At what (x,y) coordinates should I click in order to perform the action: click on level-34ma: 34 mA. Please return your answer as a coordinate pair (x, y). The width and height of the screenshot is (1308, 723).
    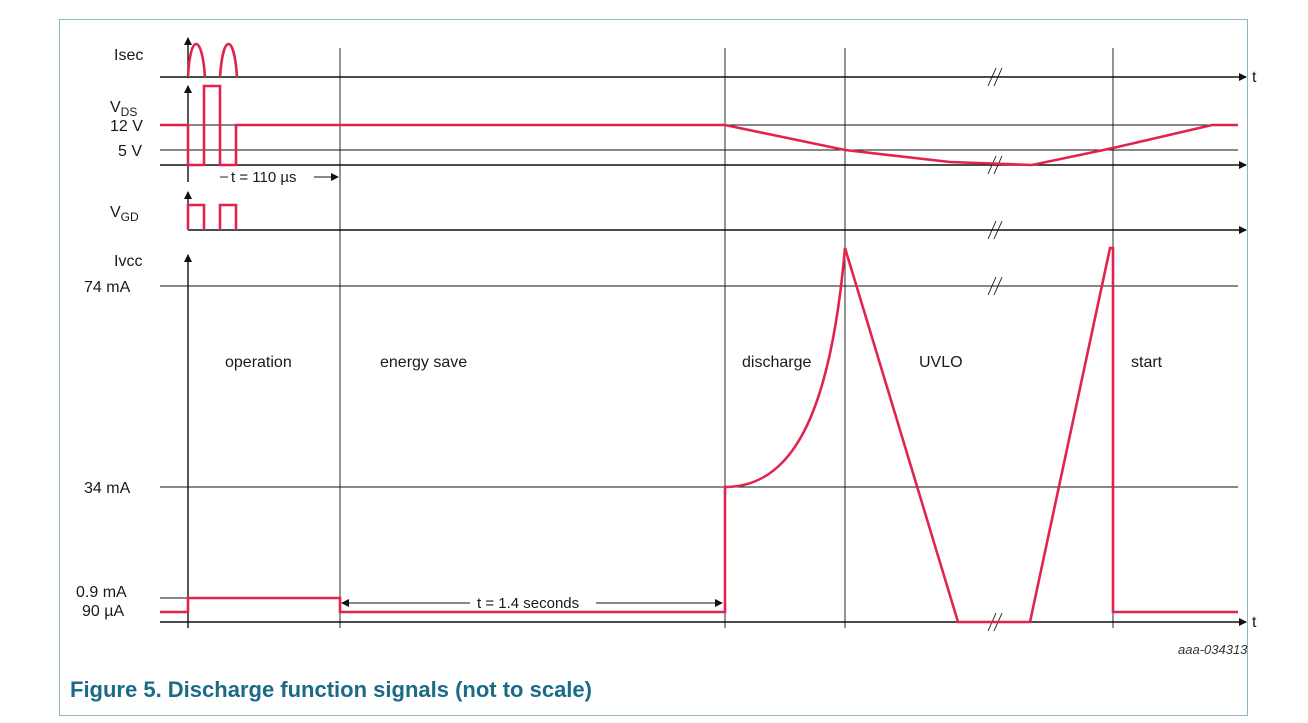
    Looking at the image, I should click on (107, 488).